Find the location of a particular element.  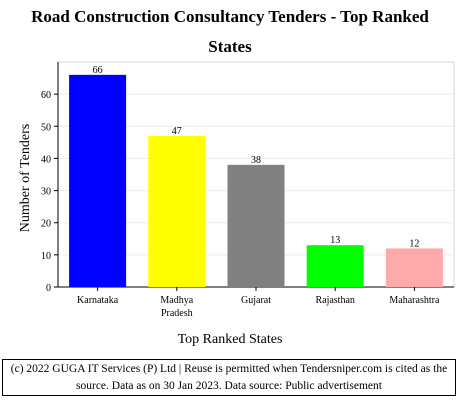

x-tick-label: Maharashtra is located at coordinates (414, 300).